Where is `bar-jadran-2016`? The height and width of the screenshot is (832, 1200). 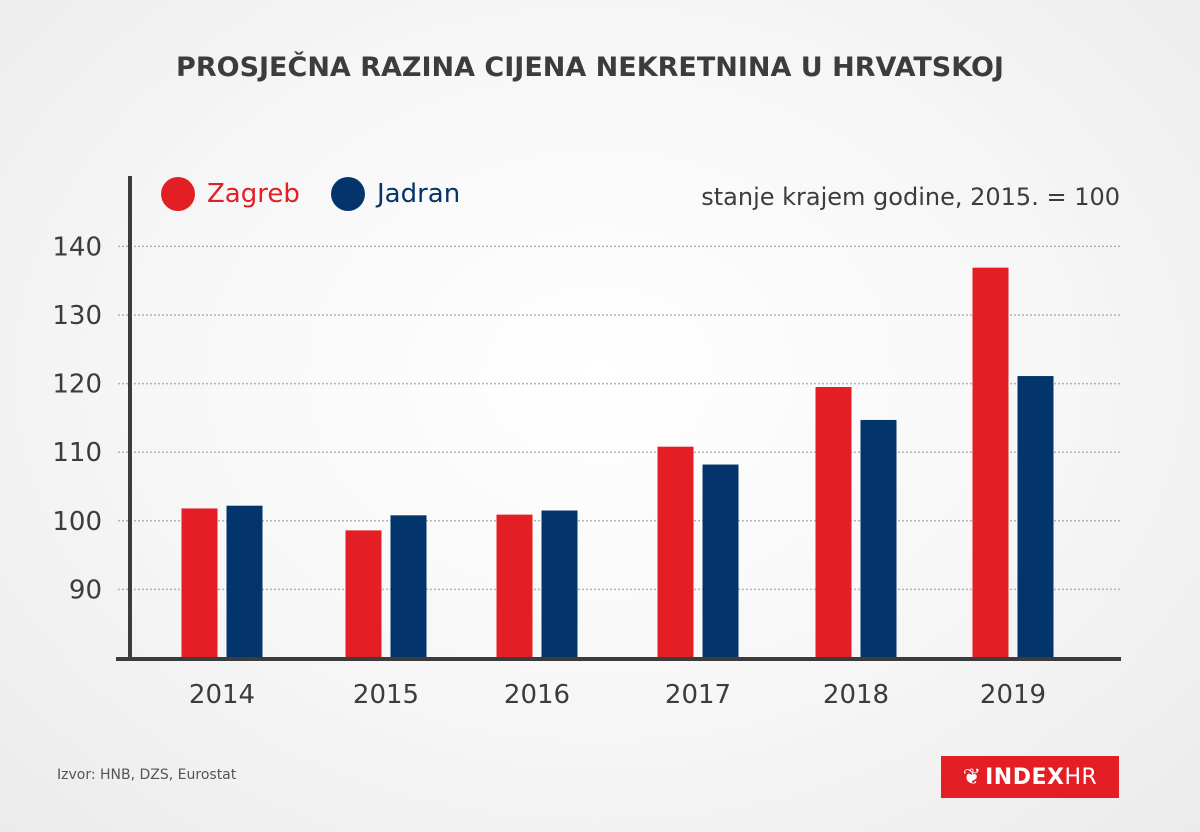
bar-jadran-2016 is located at coordinates (559, 584).